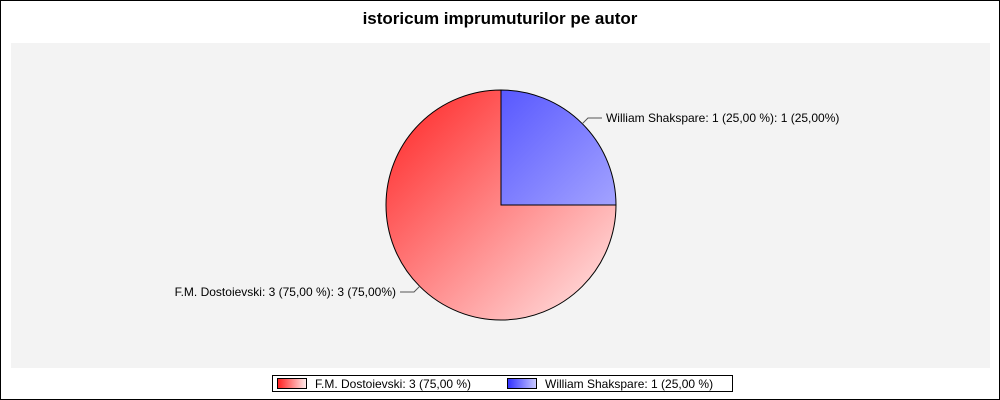 The image size is (1000, 400). Describe the element at coordinates (591, 121) in the screenshot. I see `leader-line-william-shakspare` at that location.